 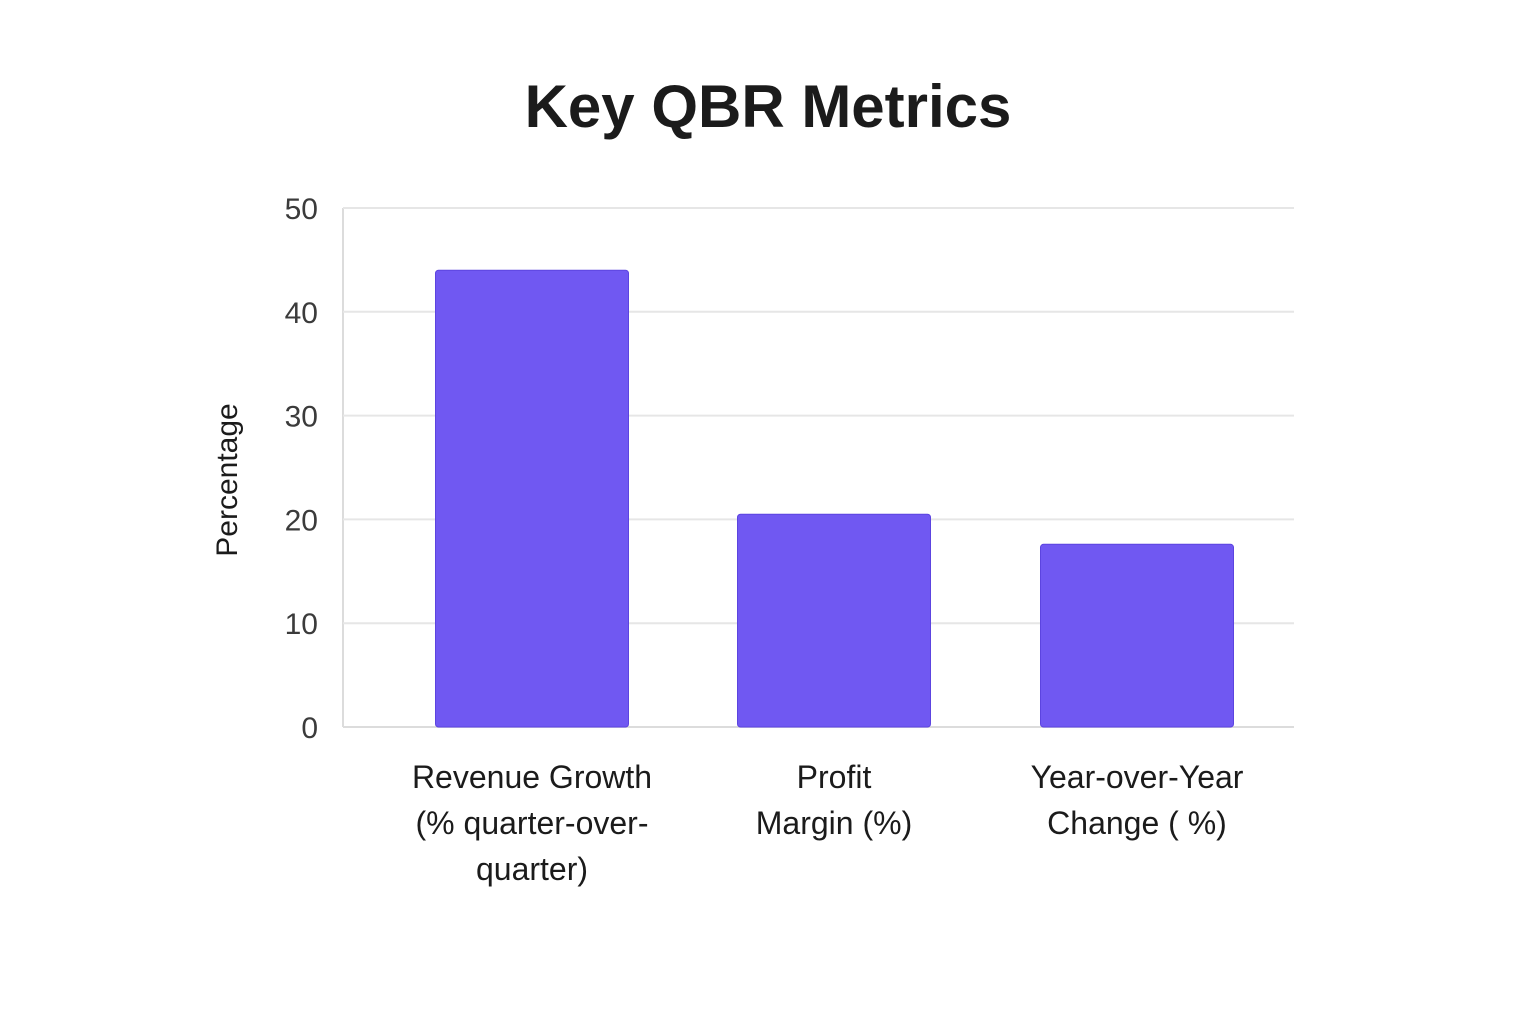 What do you see at coordinates (834, 777) in the screenshot?
I see `x-category-label-line: Profit` at bounding box center [834, 777].